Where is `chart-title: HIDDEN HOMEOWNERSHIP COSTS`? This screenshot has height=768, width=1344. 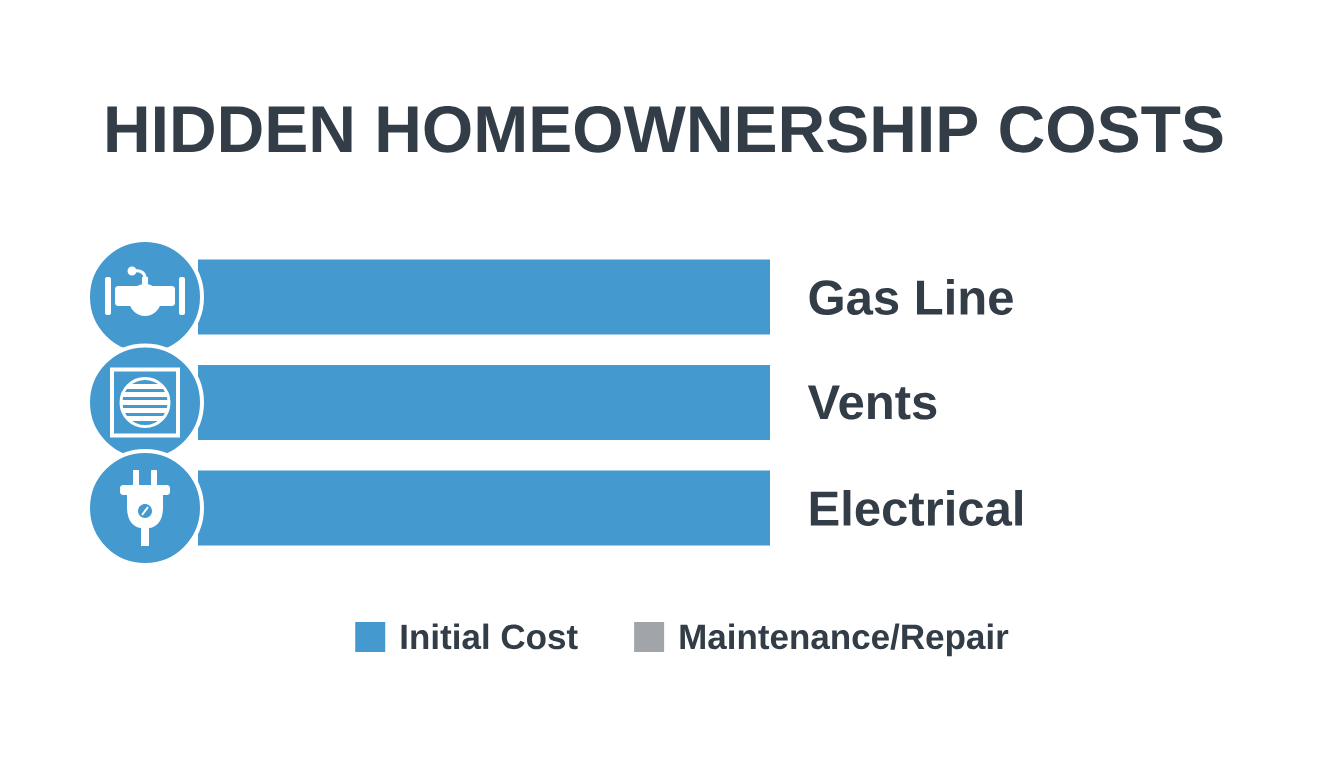
chart-title: HIDDEN HOMEOWNERSHIP COSTS is located at coordinates (665, 129).